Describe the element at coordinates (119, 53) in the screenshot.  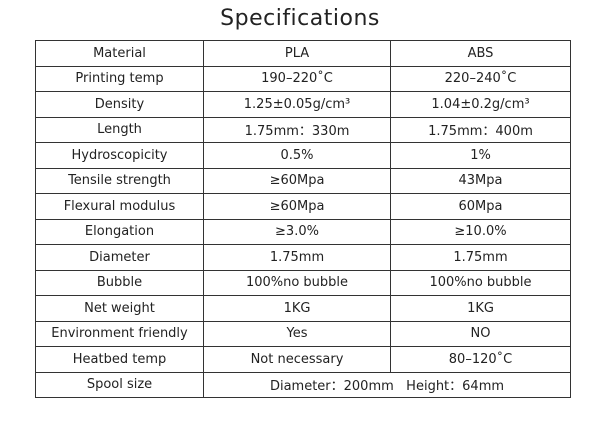
I see `row-label: Material` at that location.